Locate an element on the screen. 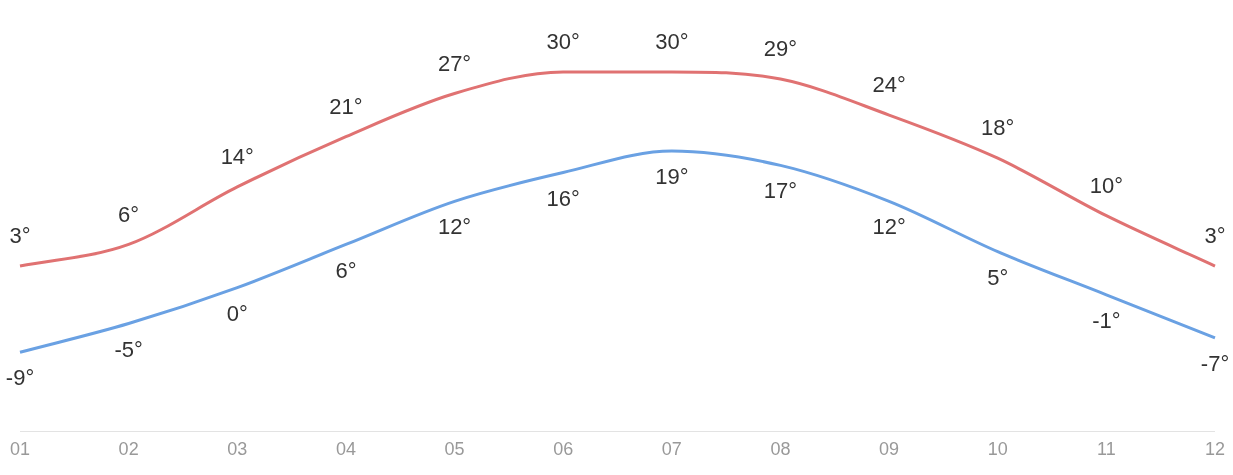 This screenshot has width=1233, height=475. x-tick-label: 10 is located at coordinates (997, 449).